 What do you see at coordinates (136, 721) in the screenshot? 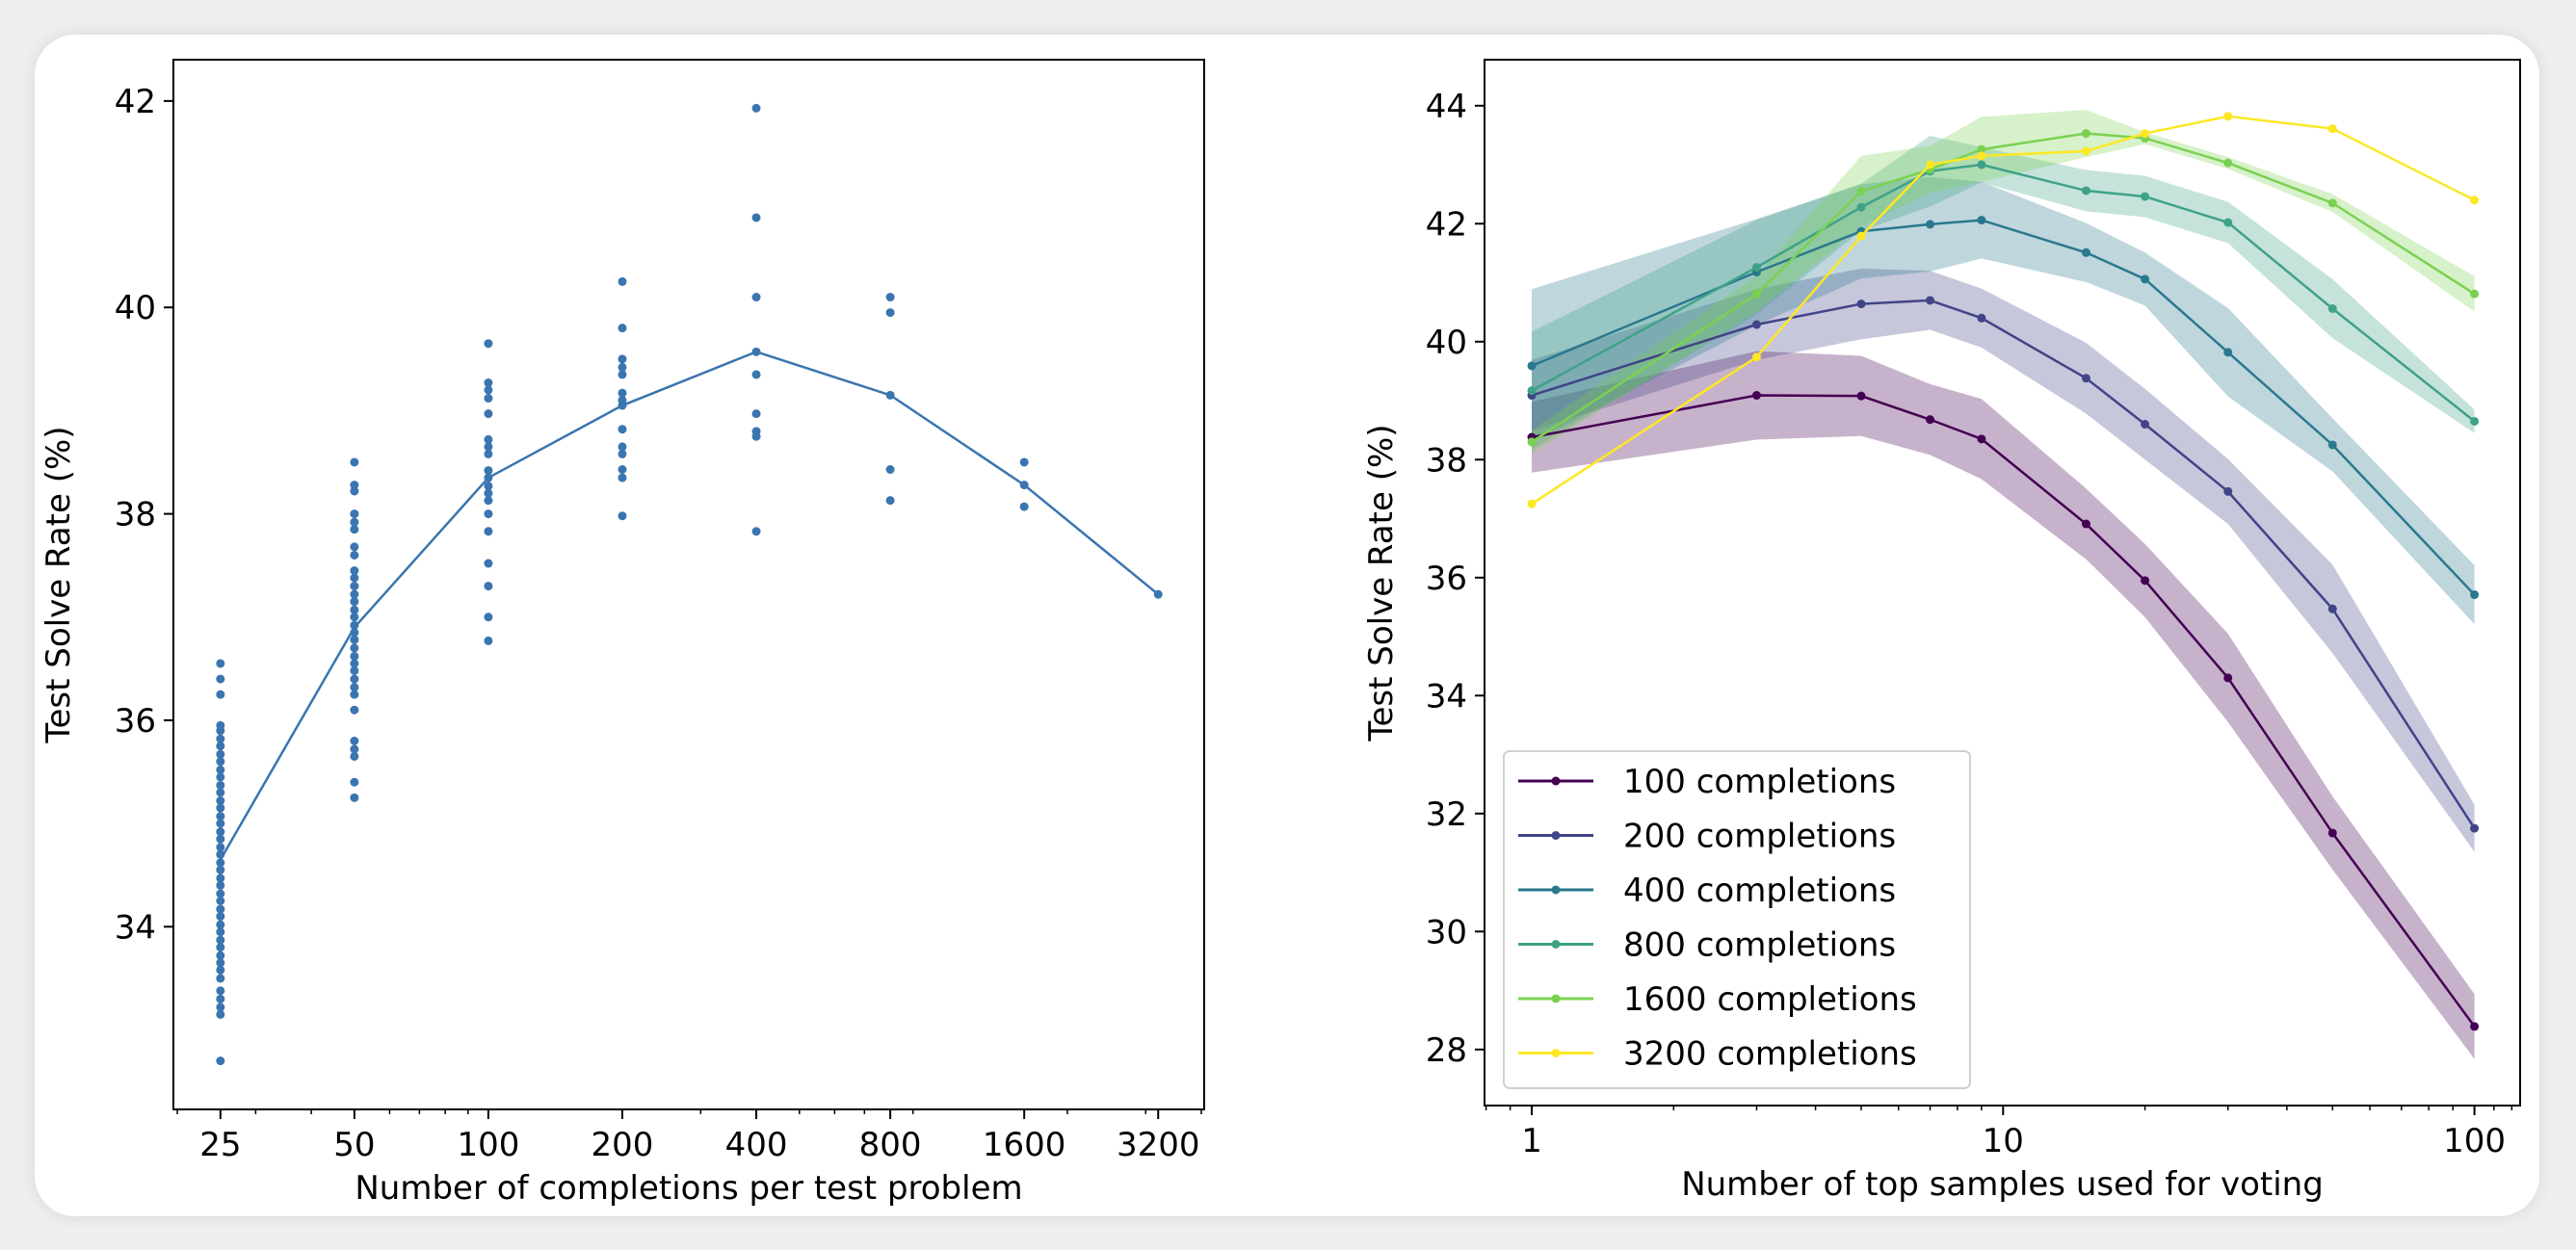
I see `y-tick-label: 36` at bounding box center [136, 721].